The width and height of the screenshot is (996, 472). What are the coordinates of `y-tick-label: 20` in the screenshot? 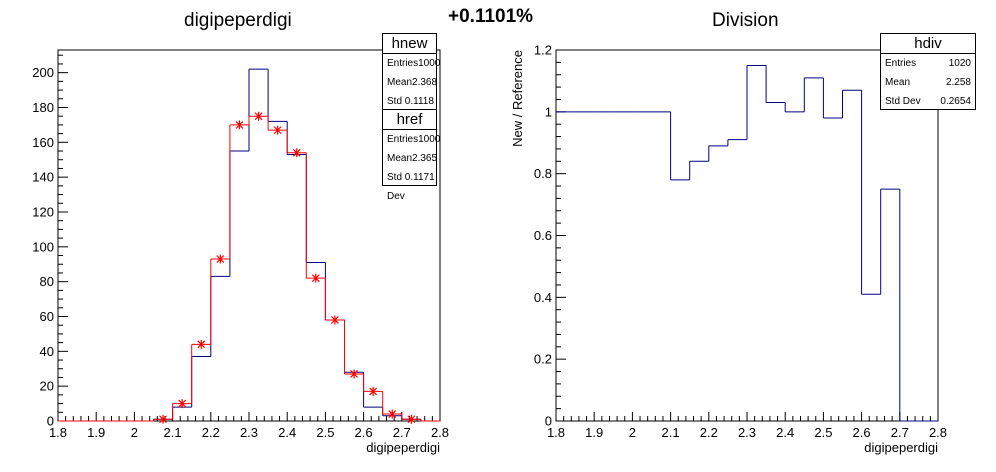 It's located at (47, 386).